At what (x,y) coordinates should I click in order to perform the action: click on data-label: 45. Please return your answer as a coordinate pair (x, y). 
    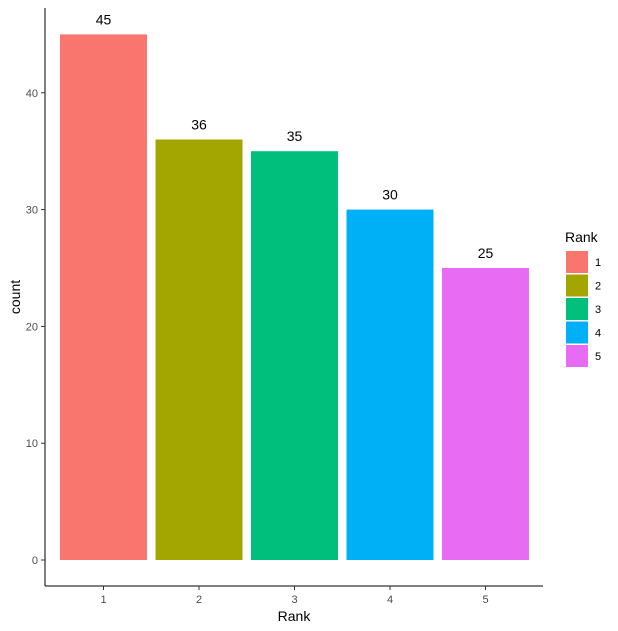
    Looking at the image, I should click on (104, 19).